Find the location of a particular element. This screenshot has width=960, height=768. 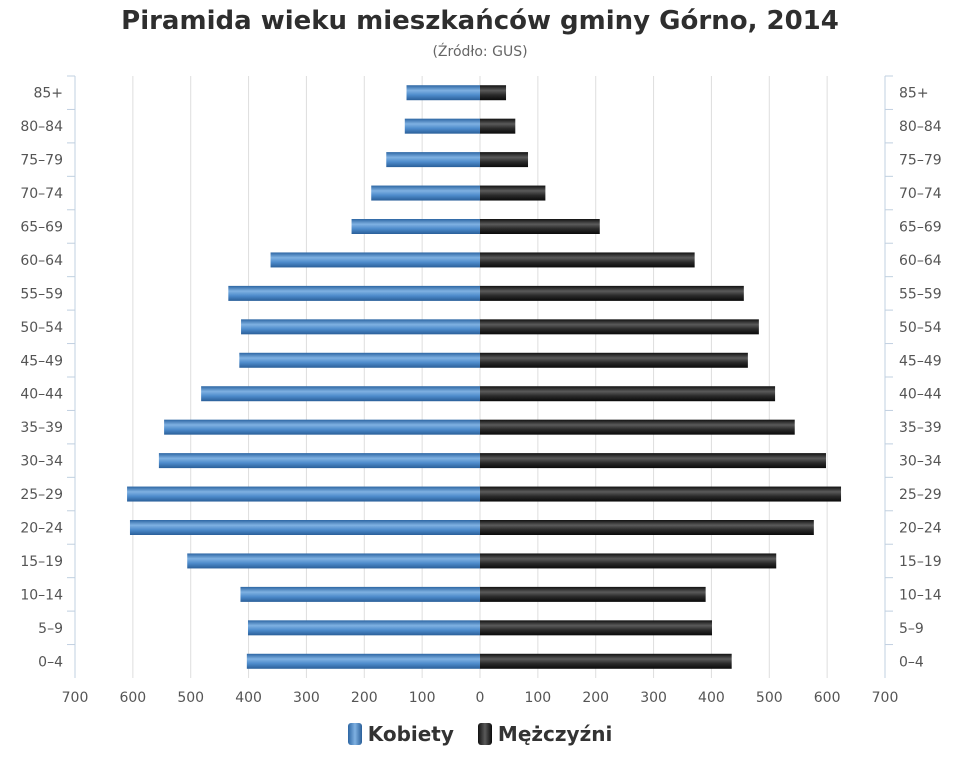

y-tick-label-right: 15–19 is located at coordinates (920, 562).